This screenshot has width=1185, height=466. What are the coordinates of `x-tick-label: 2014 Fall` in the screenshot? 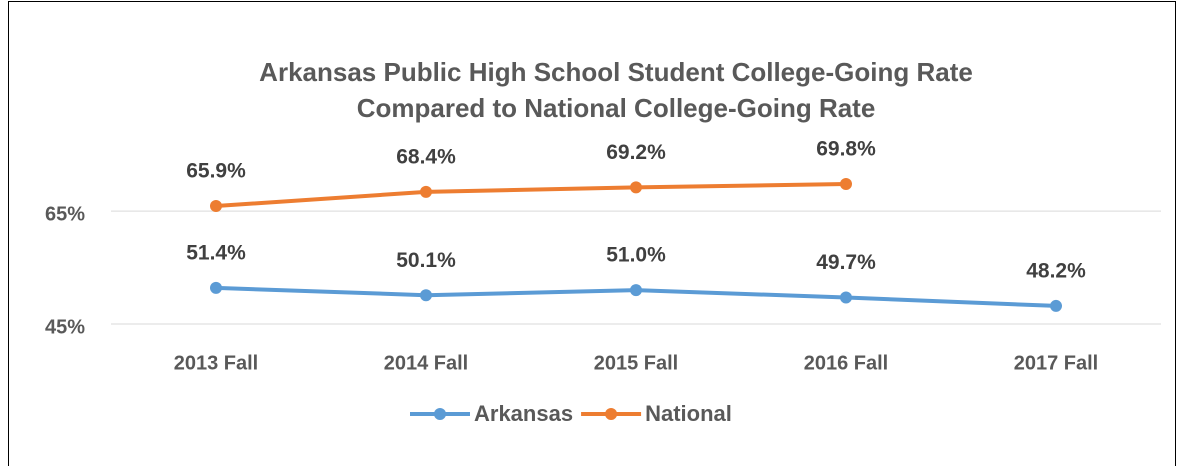 It's located at (426, 363).